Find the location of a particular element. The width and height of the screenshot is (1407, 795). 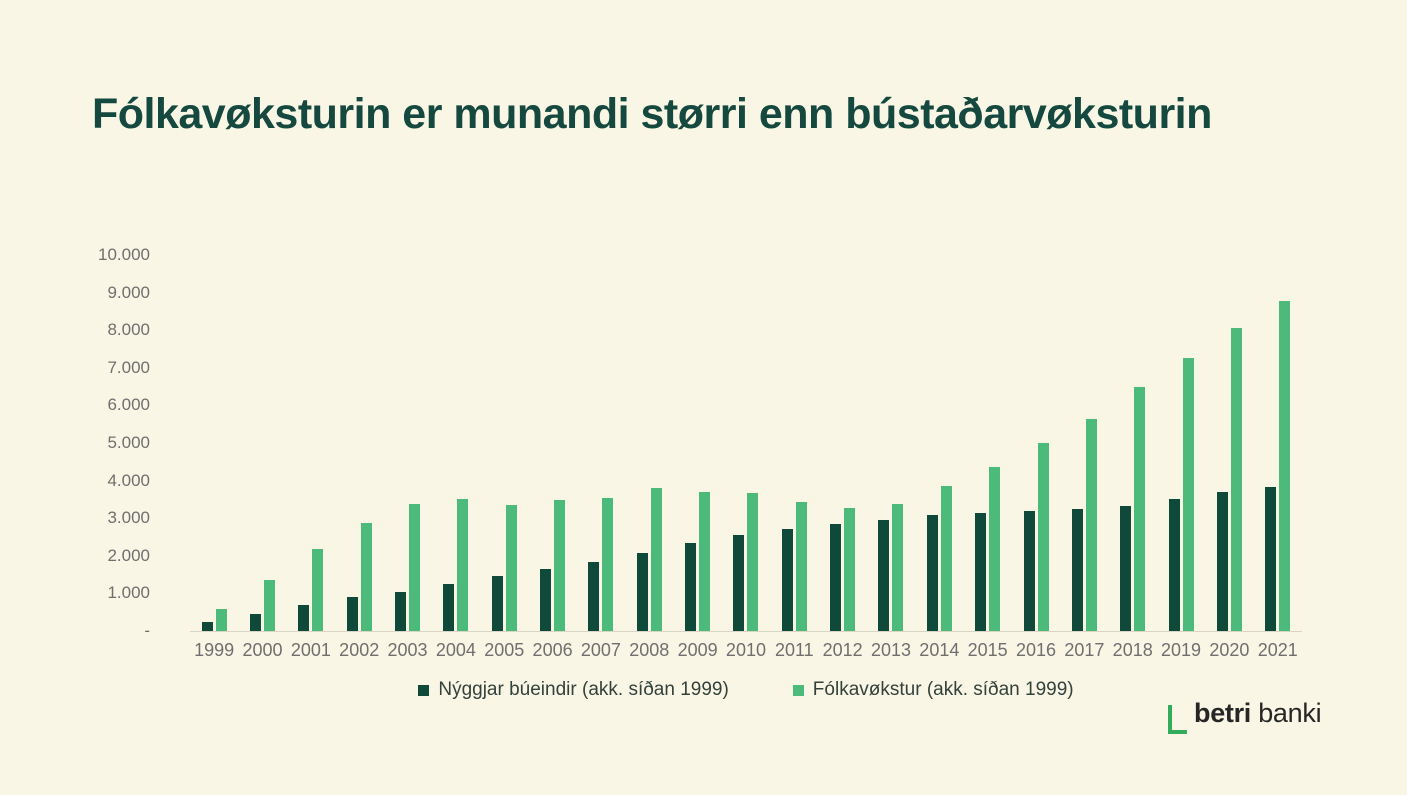

y-axis-tick: 9.000 is located at coordinates (128, 292).